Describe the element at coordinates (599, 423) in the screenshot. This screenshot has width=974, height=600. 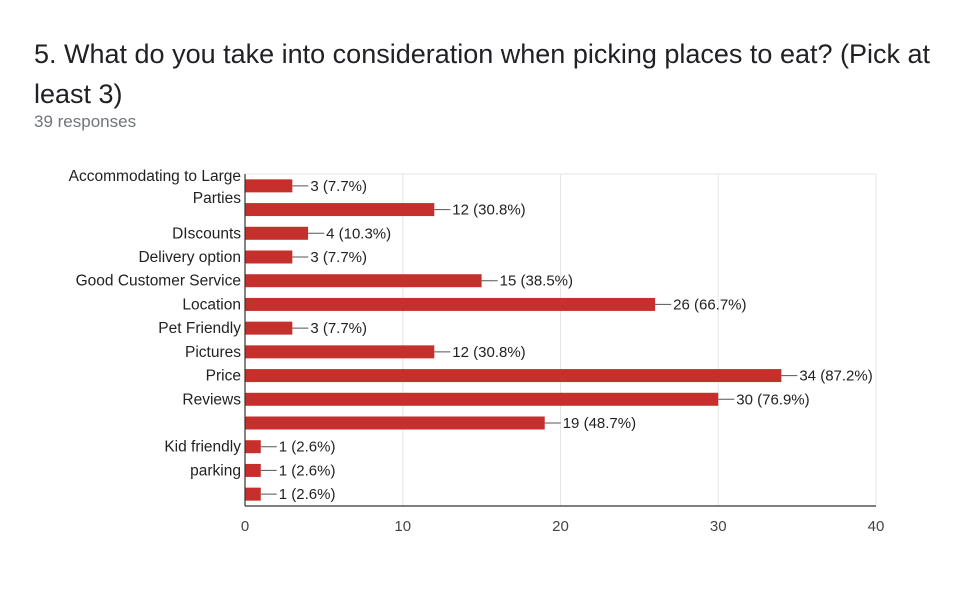
I see `data-label-10: 19 (48.7%)` at that location.